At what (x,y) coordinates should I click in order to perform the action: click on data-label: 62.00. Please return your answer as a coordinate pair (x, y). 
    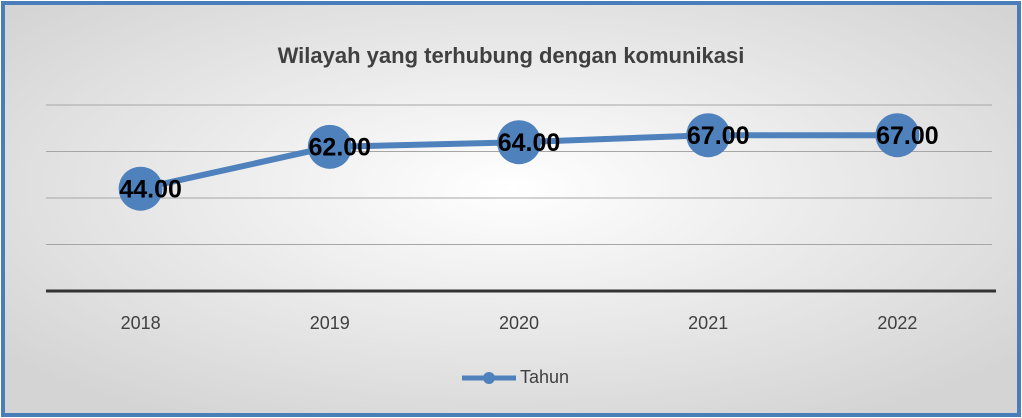
    Looking at the image, I should click on (340, 147).